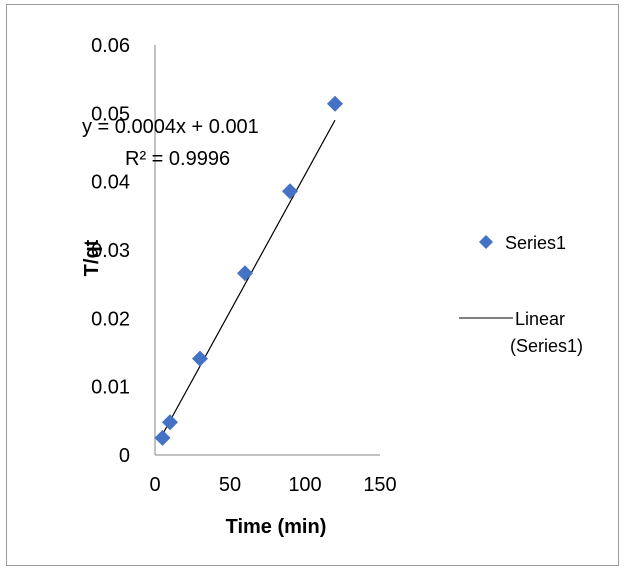 The width and height of the screenshot is (627, 573). Describe the element at coordinates (272, 485) in the screenshot. I see `x-axis-ticks: 0 50 100 150` at that location.